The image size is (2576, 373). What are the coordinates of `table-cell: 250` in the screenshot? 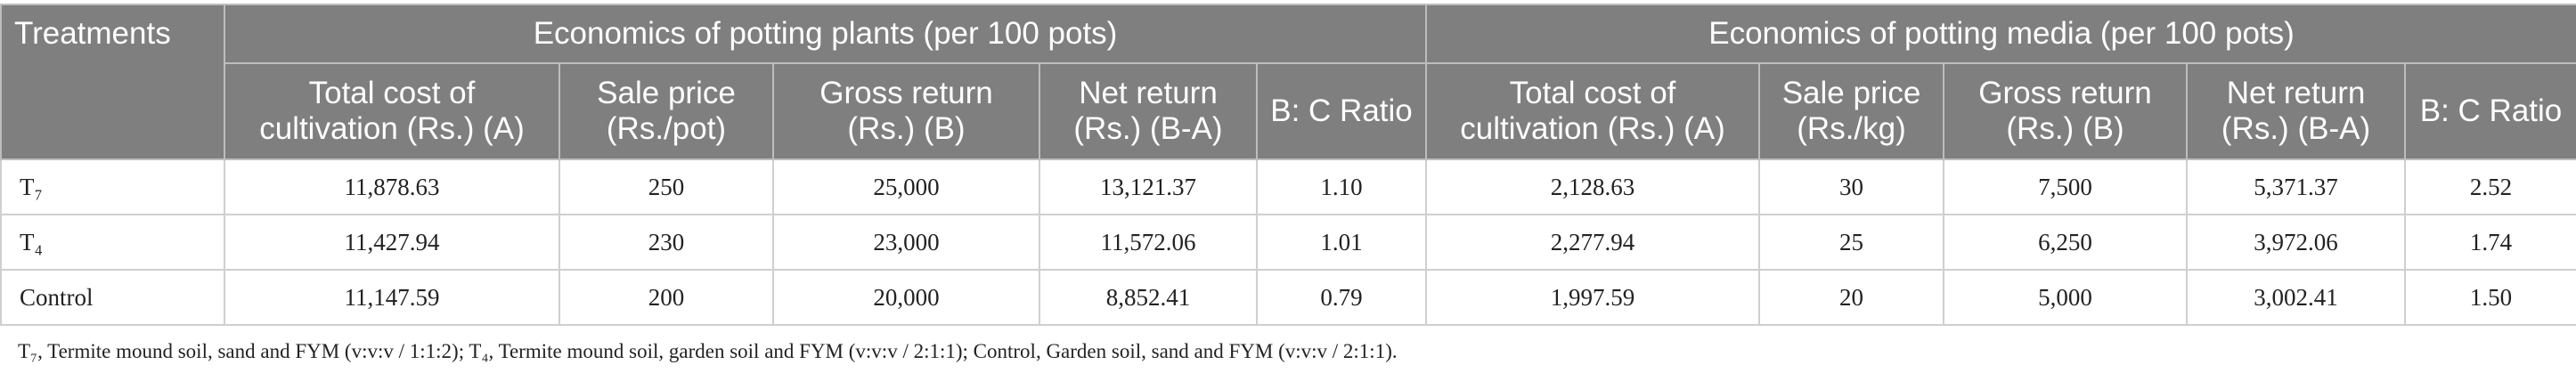 It's located at (666, 187).